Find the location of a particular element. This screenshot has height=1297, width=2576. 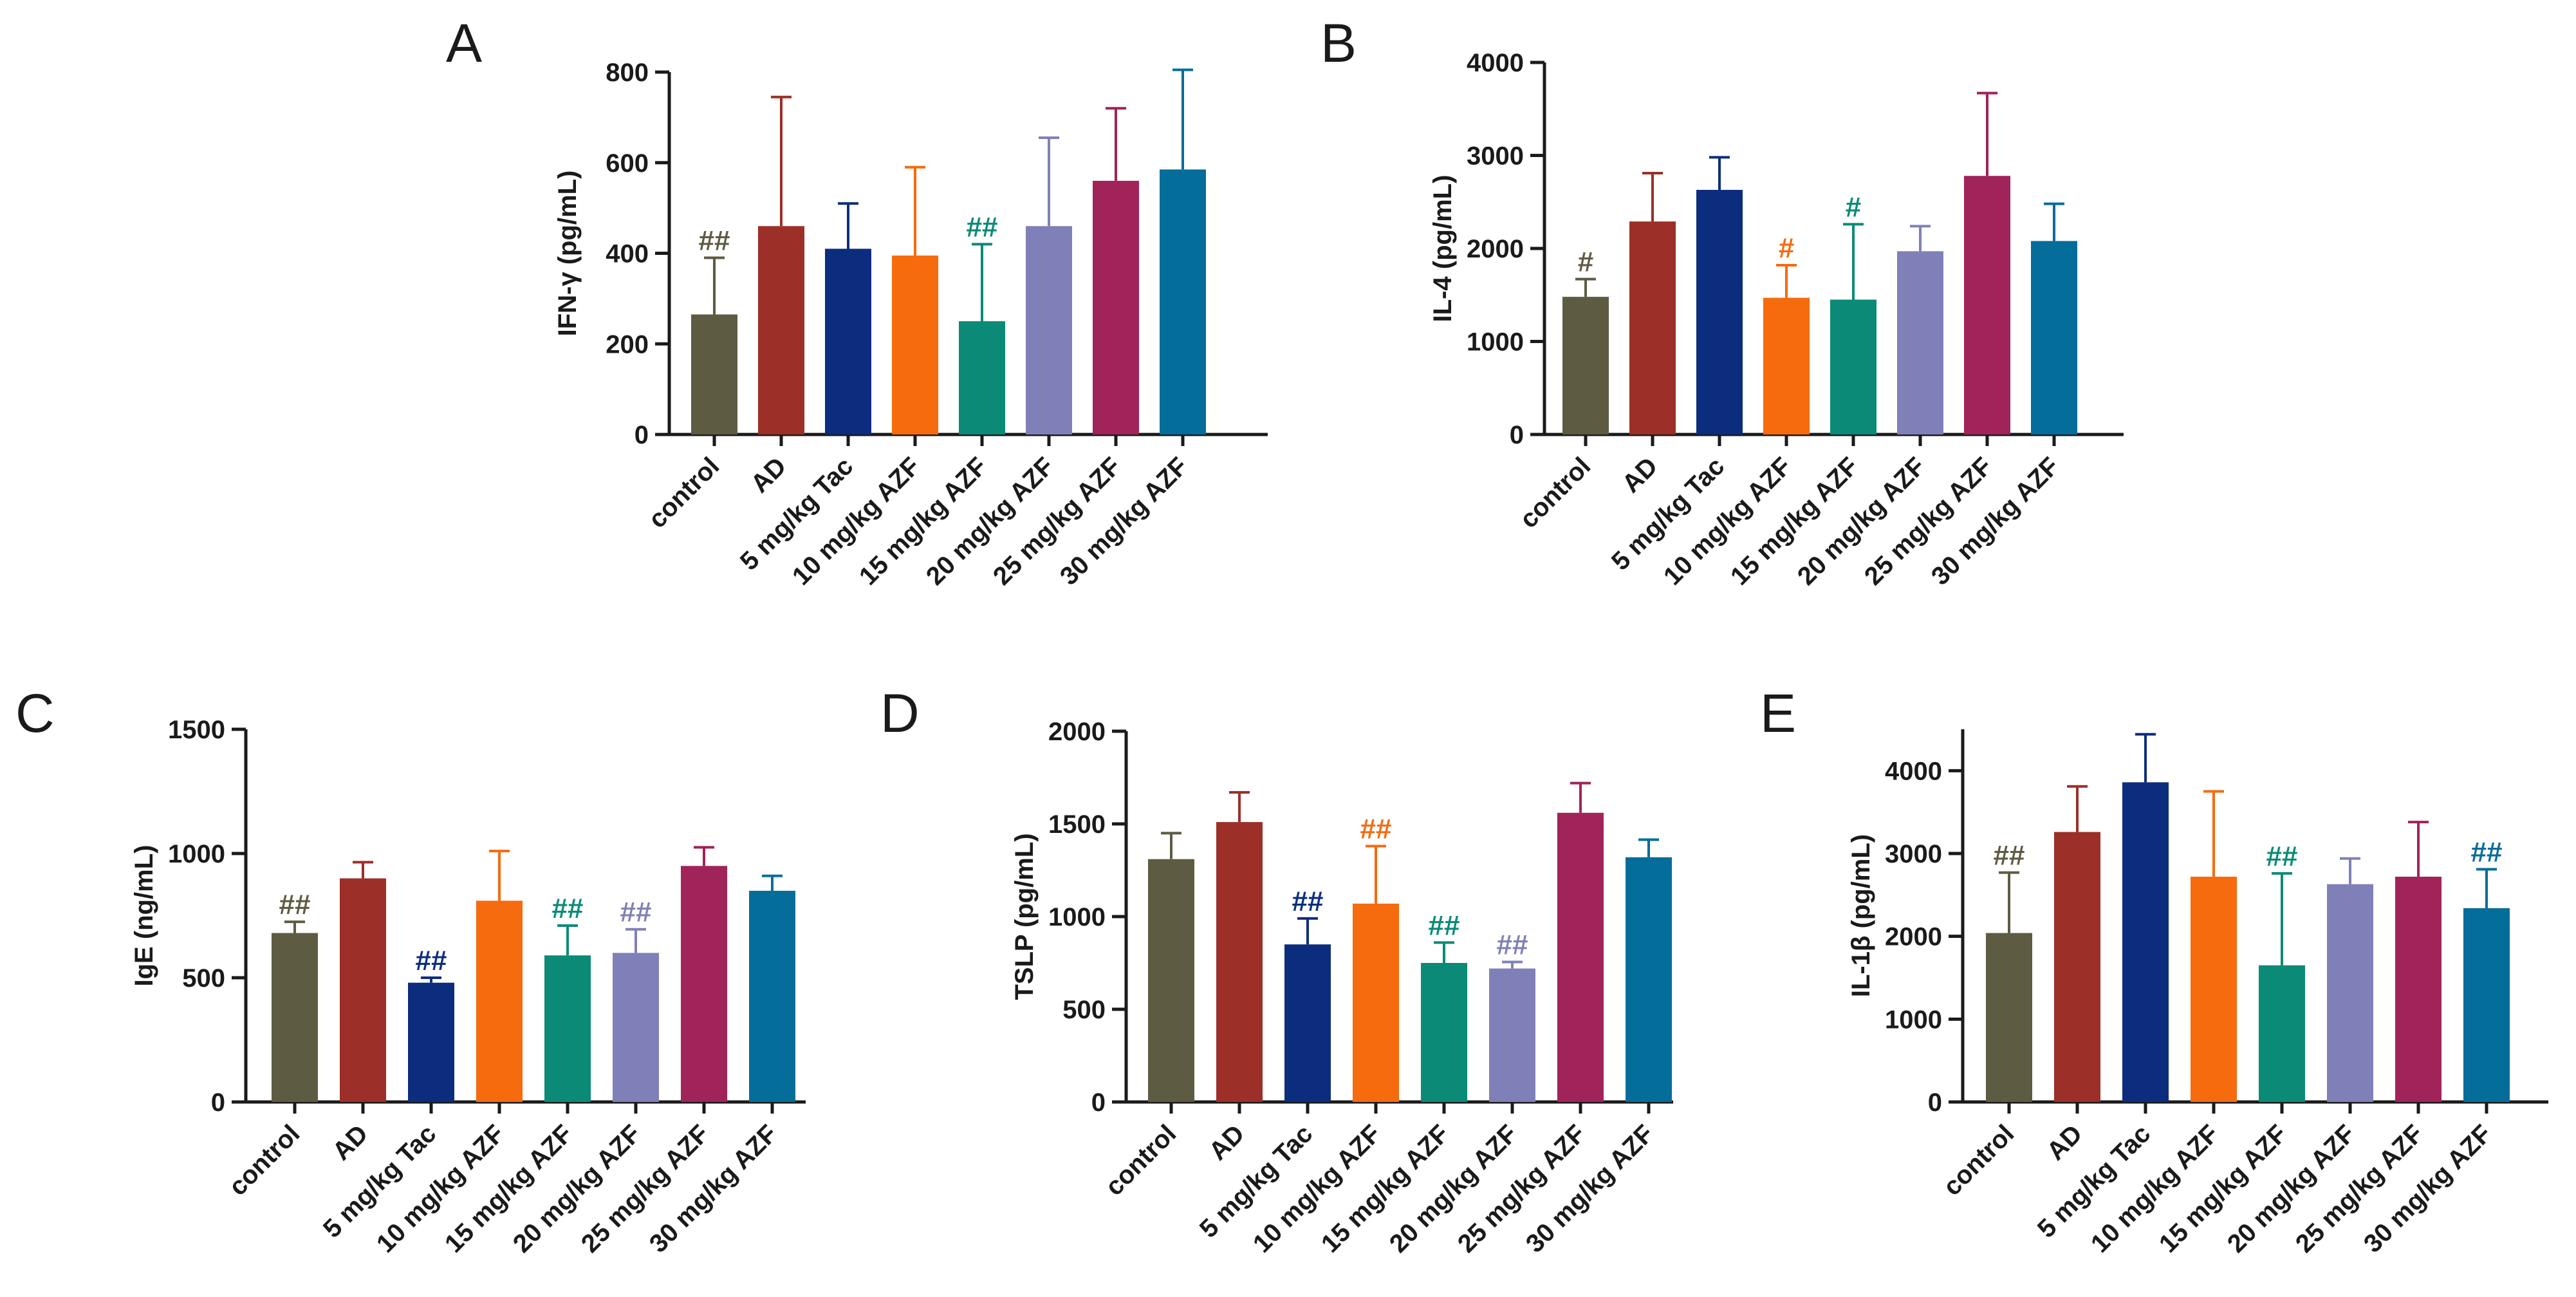

panel-letter: C is located at coordinates (35, 713).